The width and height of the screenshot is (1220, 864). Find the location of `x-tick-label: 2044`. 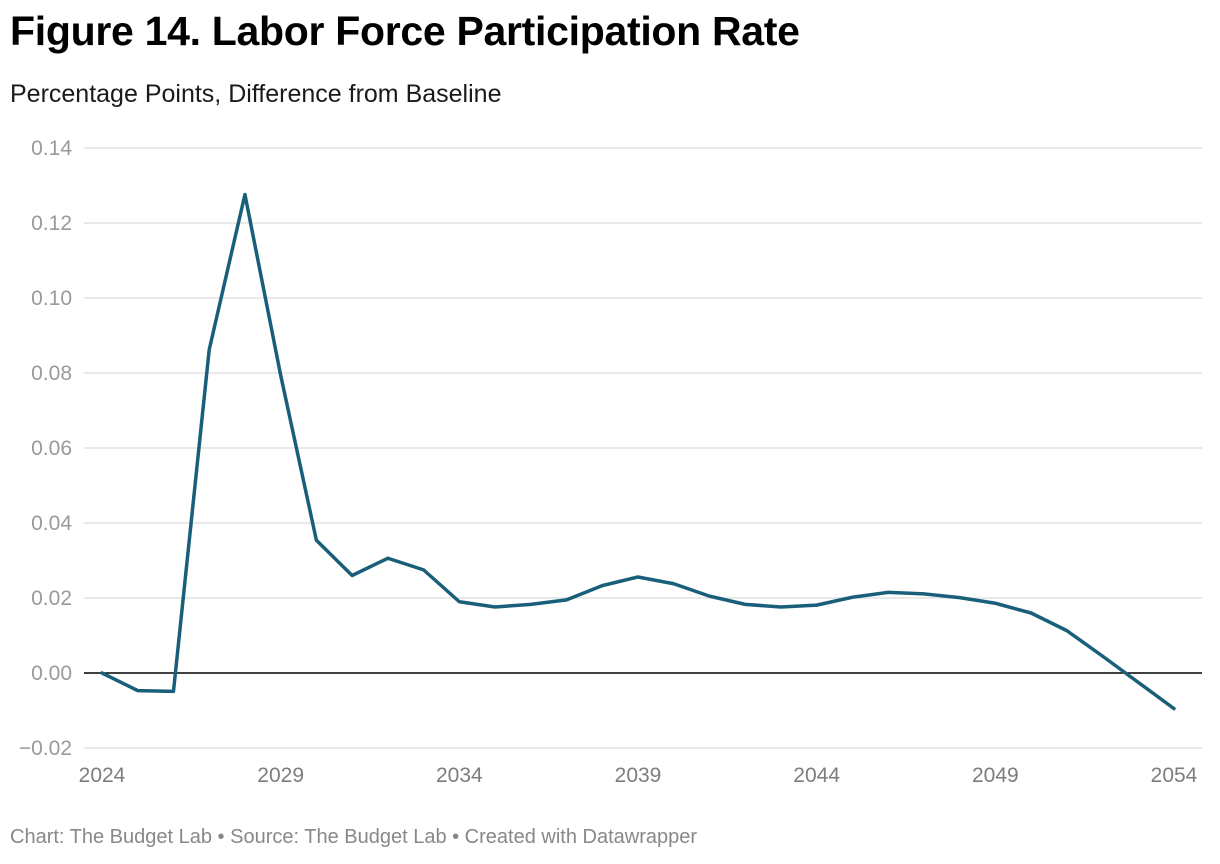

x-tick-label: 2044 is located at coordinates (816, 775).